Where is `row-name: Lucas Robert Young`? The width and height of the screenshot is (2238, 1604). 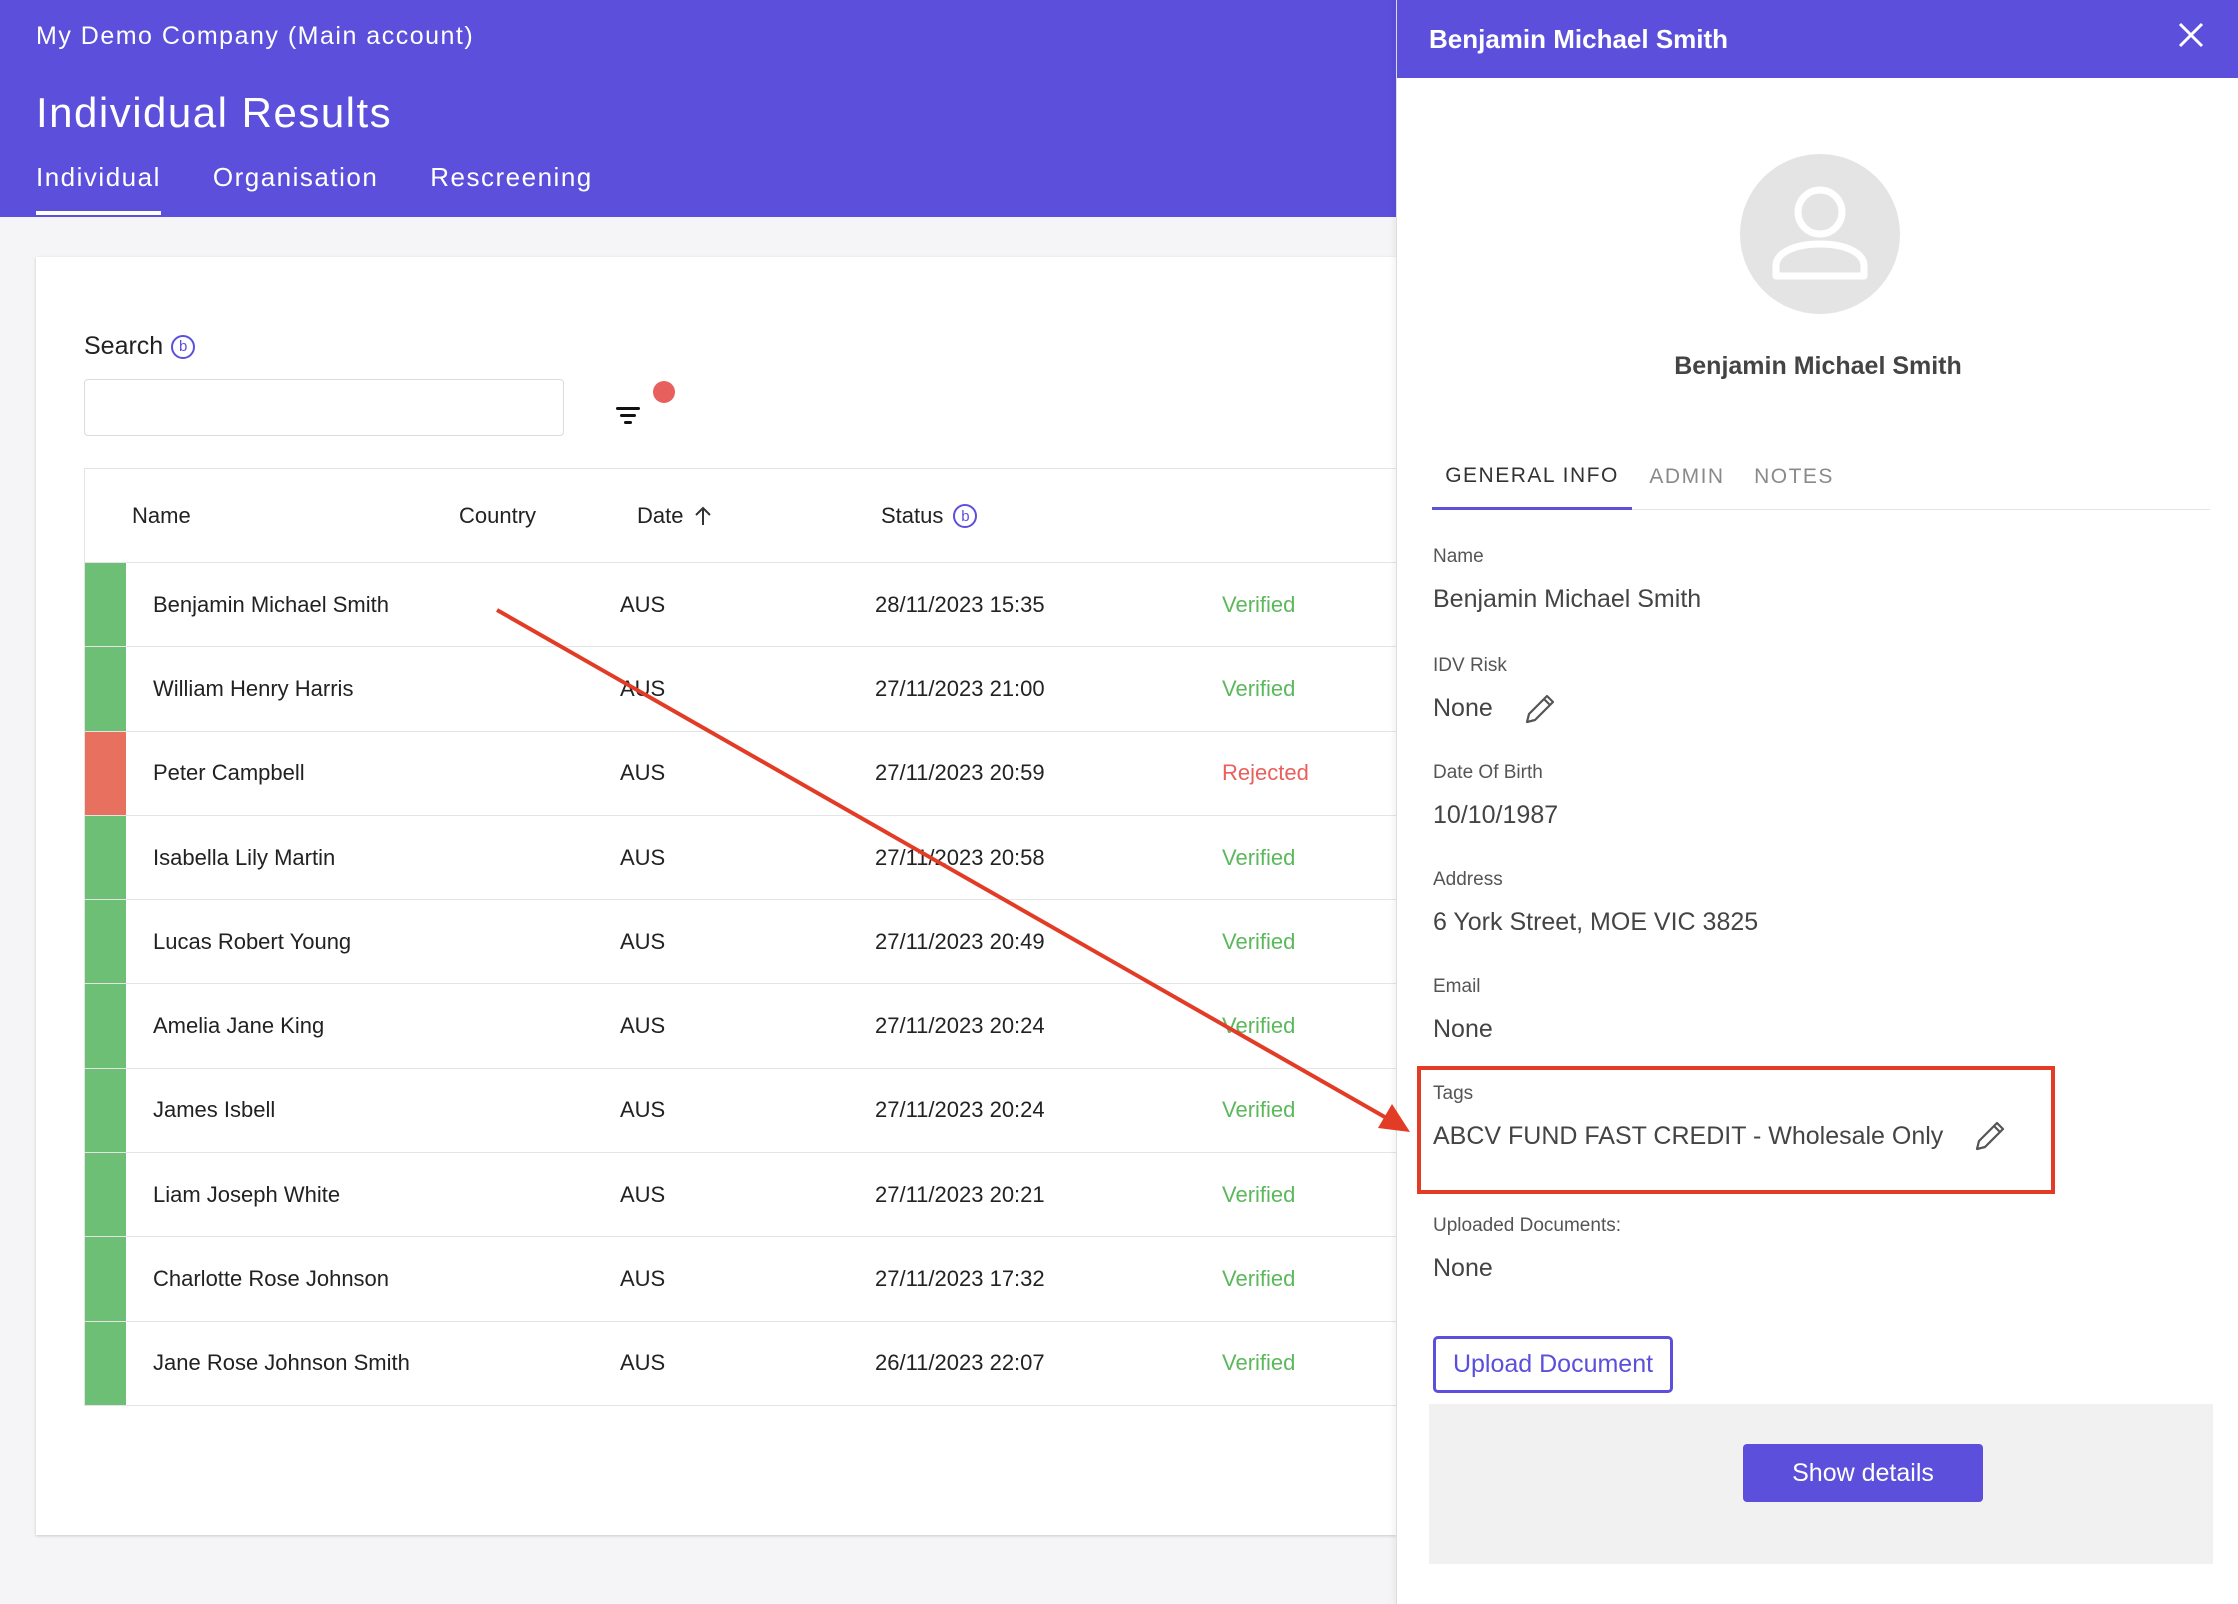 row-name: Lucas Robert Young is located at coordinates (252, 941).